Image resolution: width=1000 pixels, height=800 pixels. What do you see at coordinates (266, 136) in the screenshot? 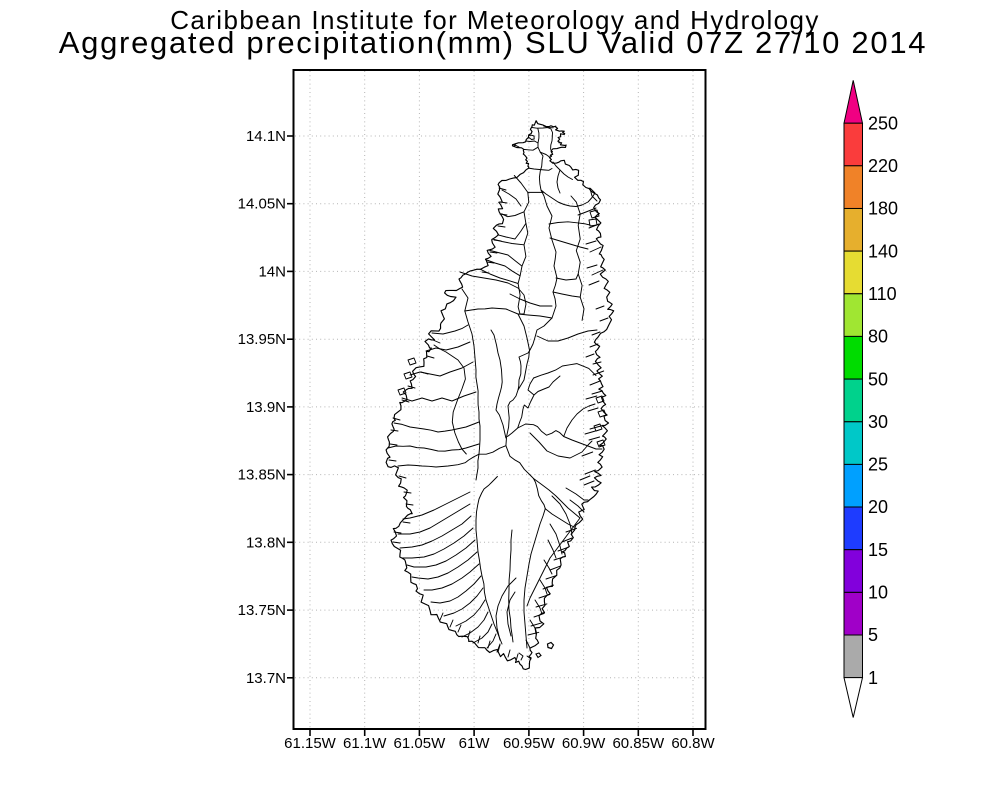
I see `svg-text: 14.1N` at bounding box center [266, 136].